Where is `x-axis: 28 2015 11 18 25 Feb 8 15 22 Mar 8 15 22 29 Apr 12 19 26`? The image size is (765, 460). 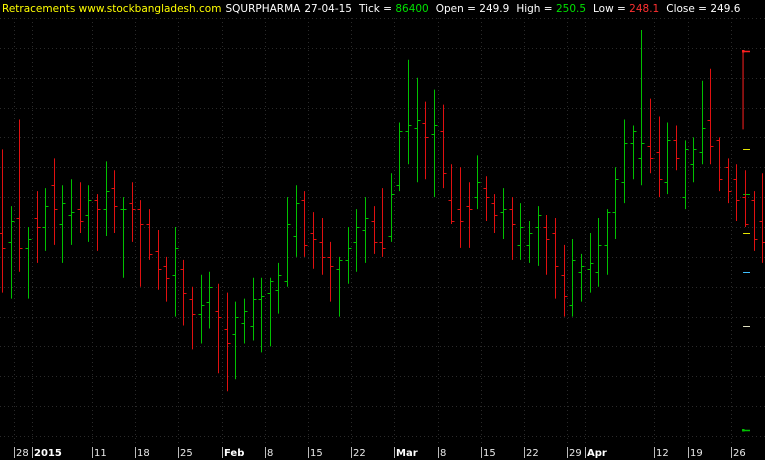 x-axis: 28 2015 11 18 25 Feb 8 15 22 Mar 8 15 22 29 Apr 12 19 26 is located at coordinates (382, 453).